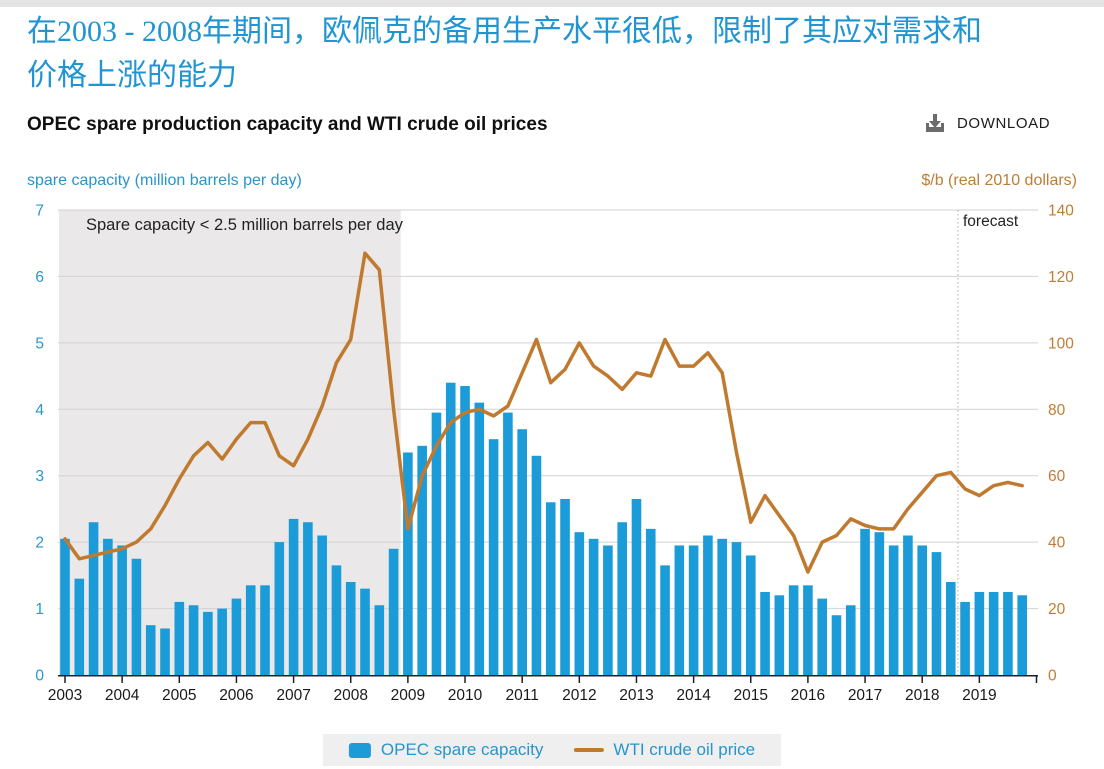  I want to click on right-axis-tick-label: 40, so click(1057, 543).